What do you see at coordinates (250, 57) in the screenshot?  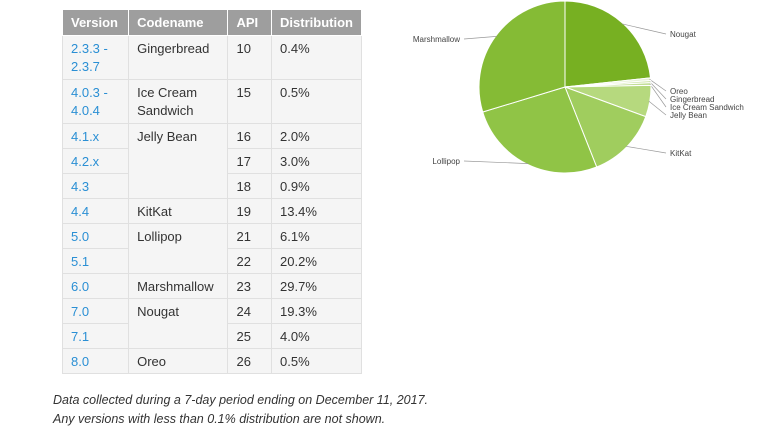 I see `api-cell: 10` at bounding box center [250, 57].